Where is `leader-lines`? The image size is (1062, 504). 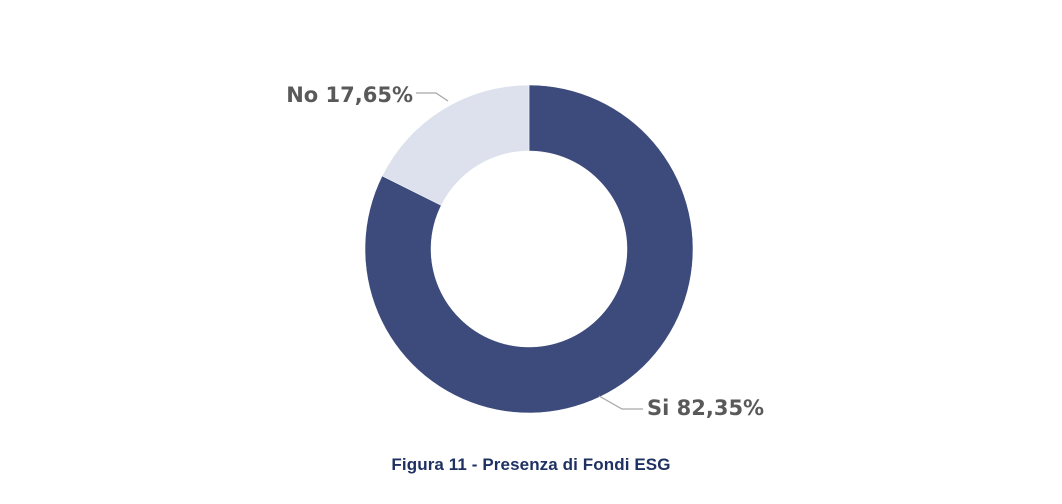
leader-lines is located at coordinates (529, 251).